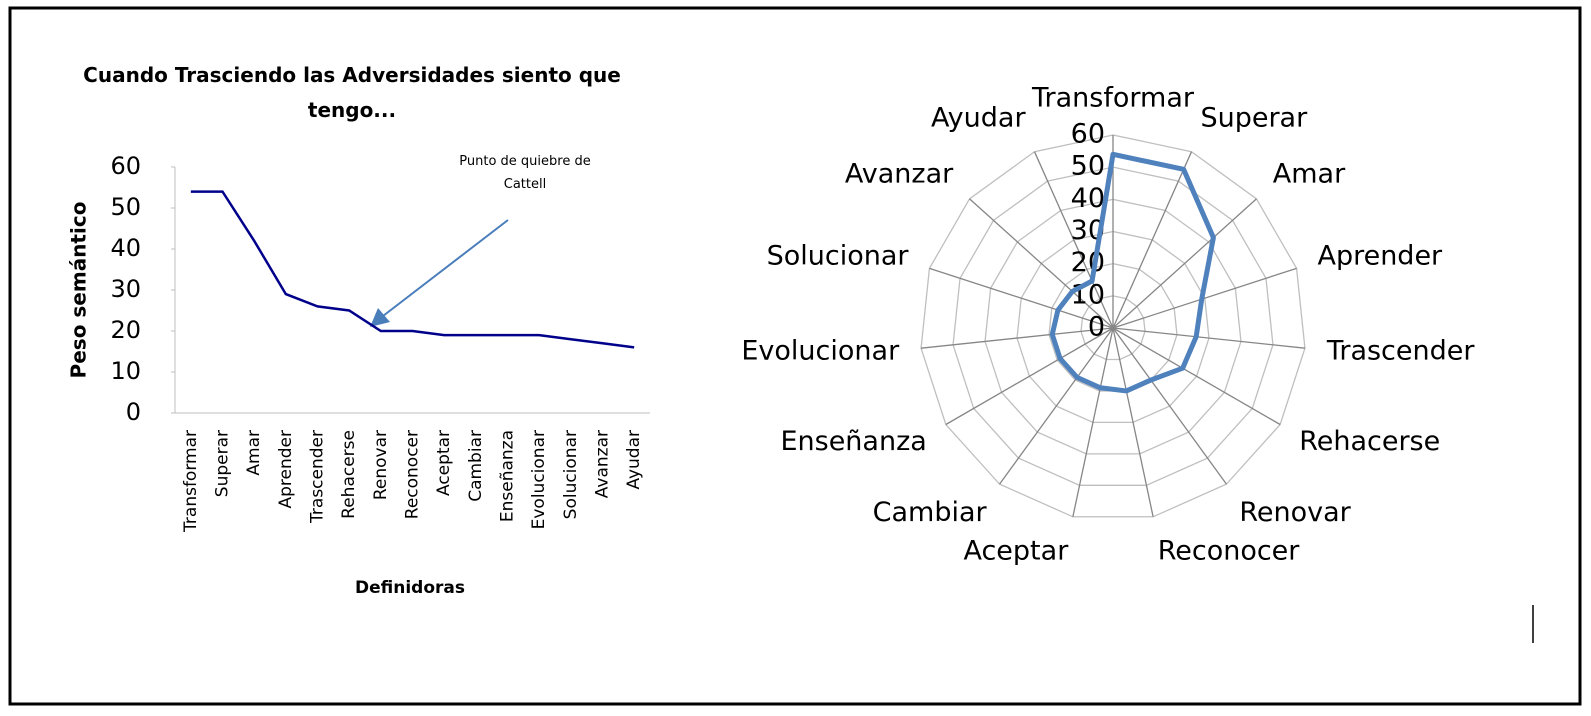 This screenshot has width=1591, height=716. Describe the element at coordinates (286, 469) in the screenshot. I see `x-tick-label: Aprender` at that location.